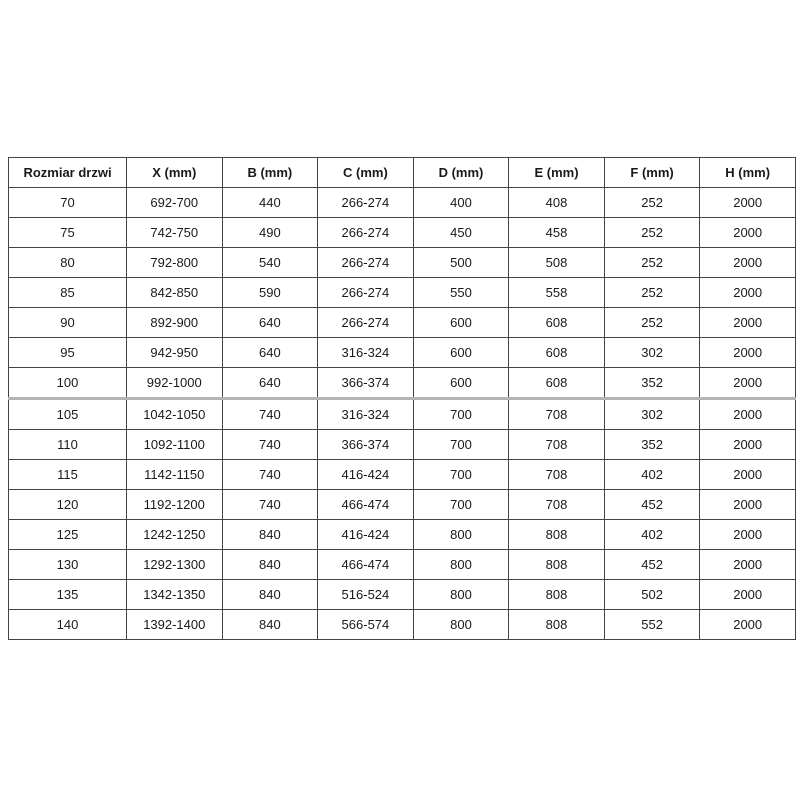 This screenshot has width=800, height=800. I want to click on table-cell: 792-800, so click(174, 262).